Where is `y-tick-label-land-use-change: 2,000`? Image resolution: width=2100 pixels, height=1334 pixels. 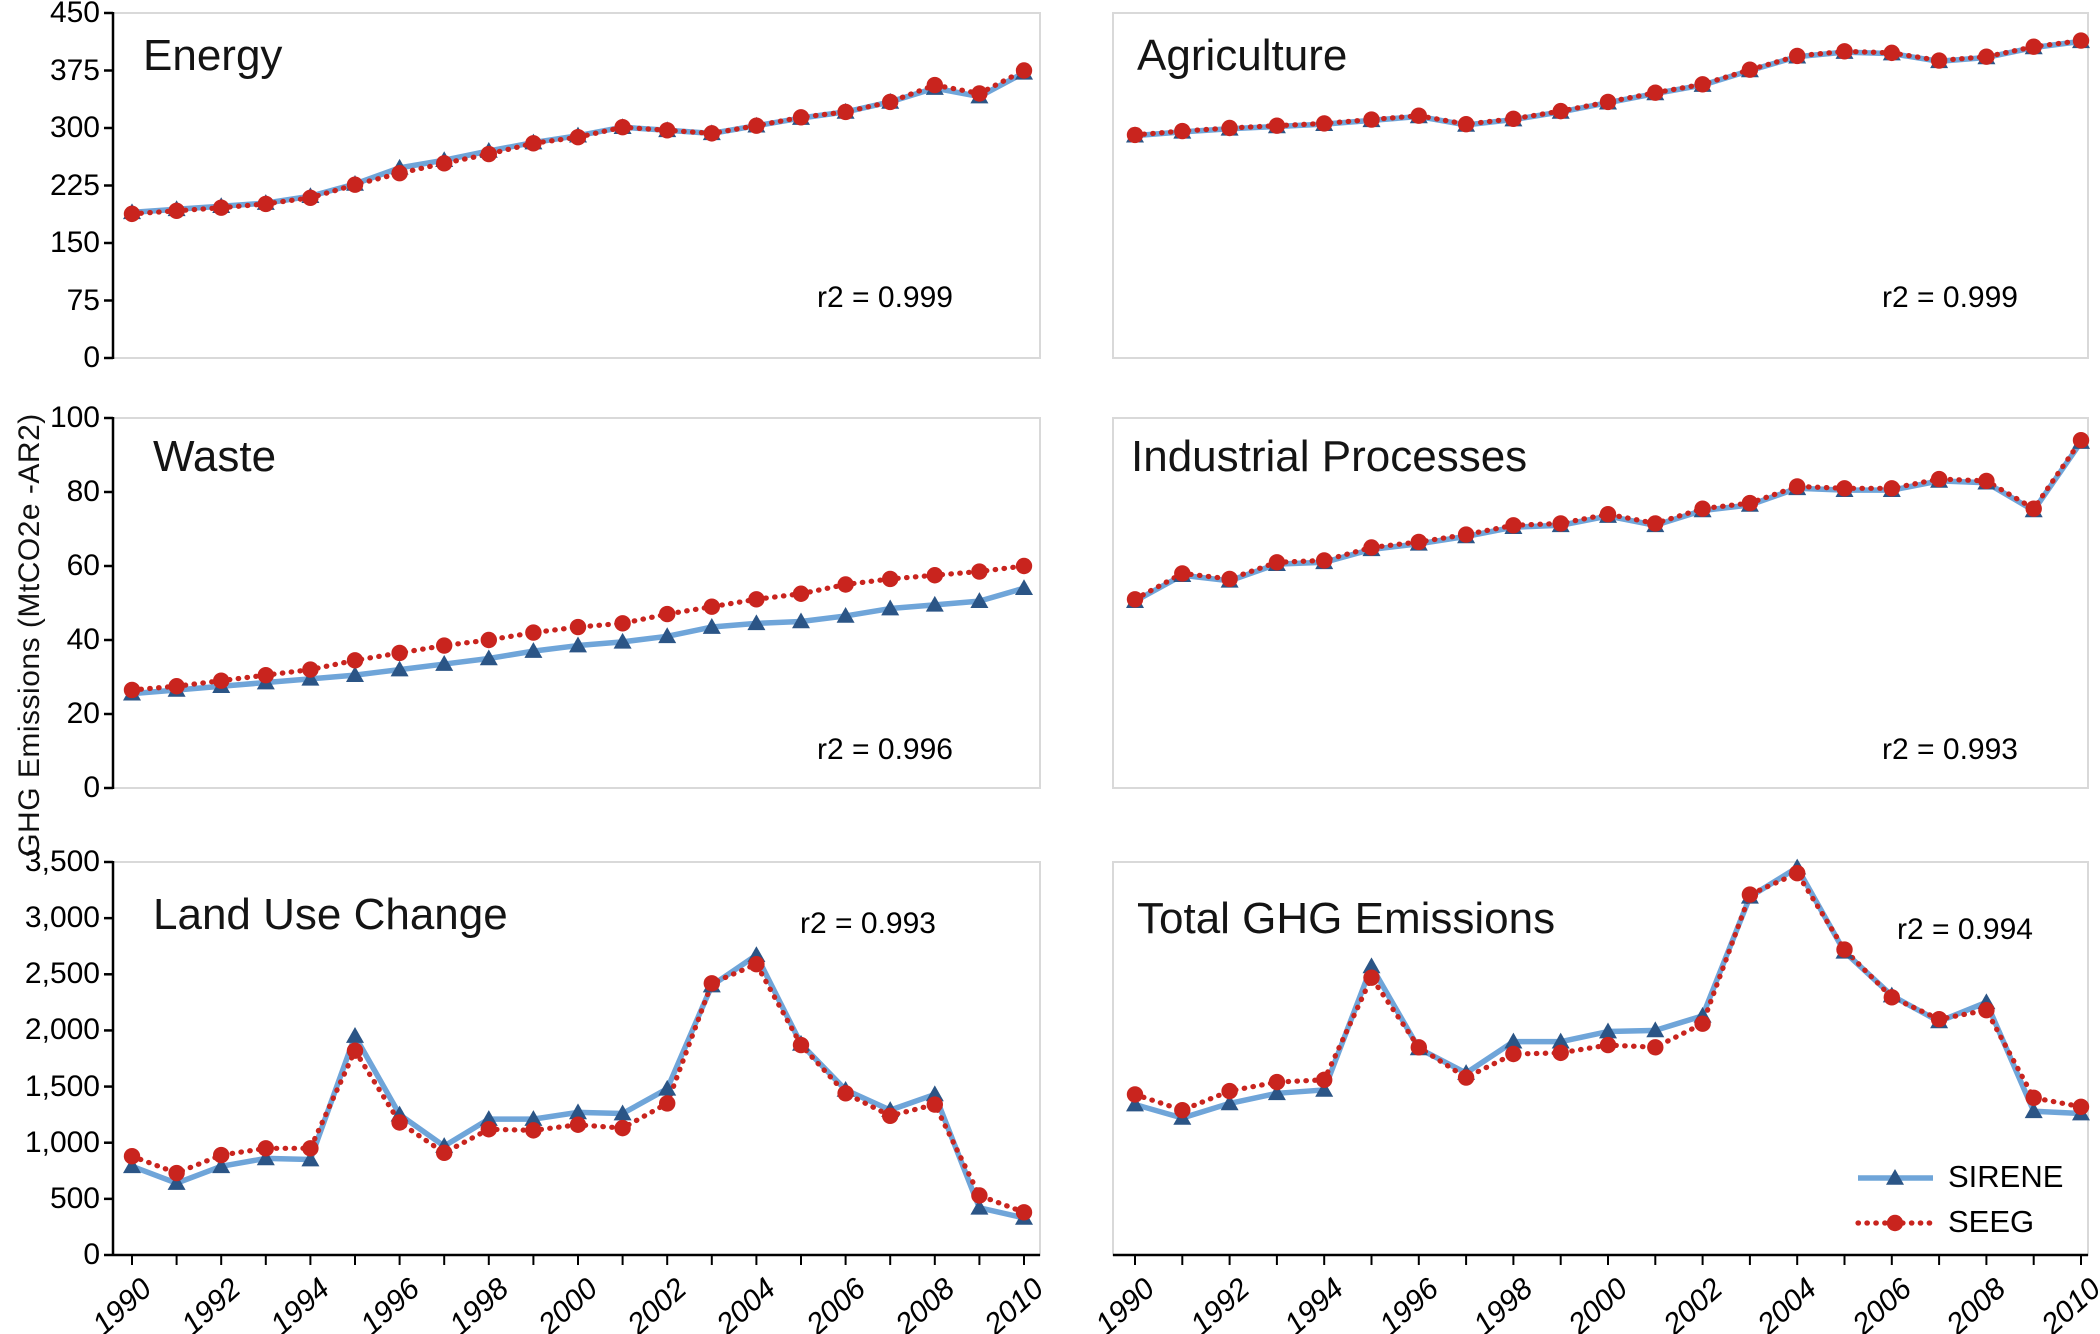 y-tick-label-land-use-change: 2,000 is located at coordinates (62, 1030).